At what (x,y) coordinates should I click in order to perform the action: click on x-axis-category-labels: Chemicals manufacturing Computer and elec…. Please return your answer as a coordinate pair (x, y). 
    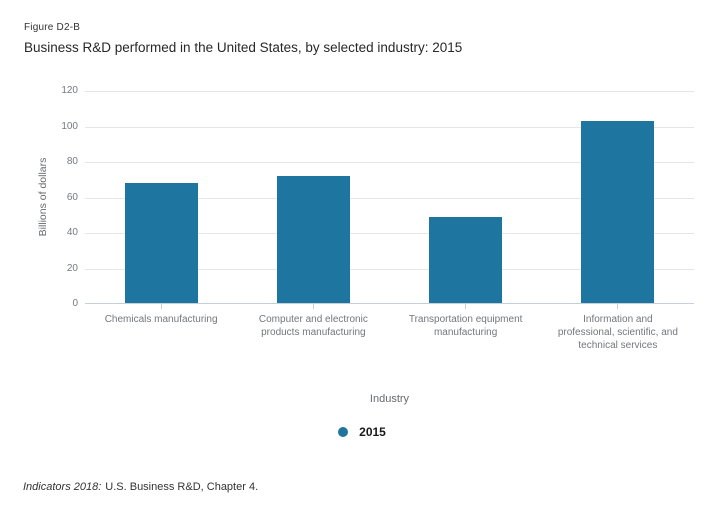
    Looking at the image, I should click on (389, 328).